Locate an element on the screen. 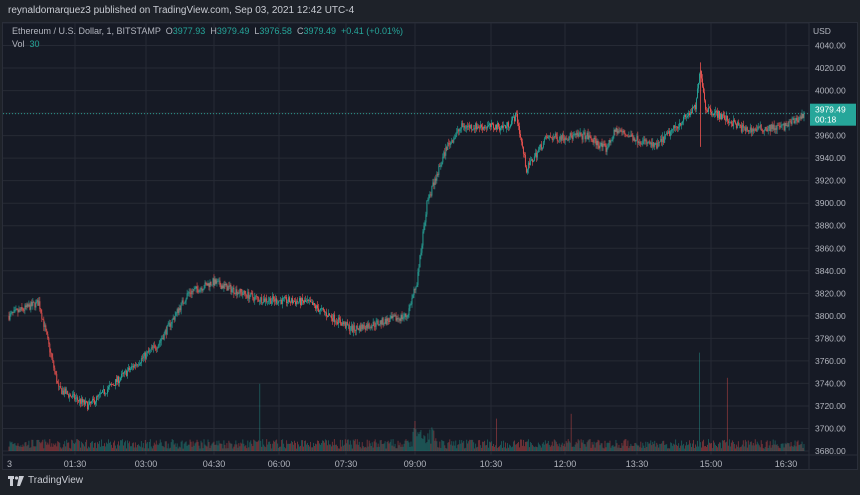 The image size is (860, 495). tradingview-logo: TradingView is located at coordinates (45, 480).